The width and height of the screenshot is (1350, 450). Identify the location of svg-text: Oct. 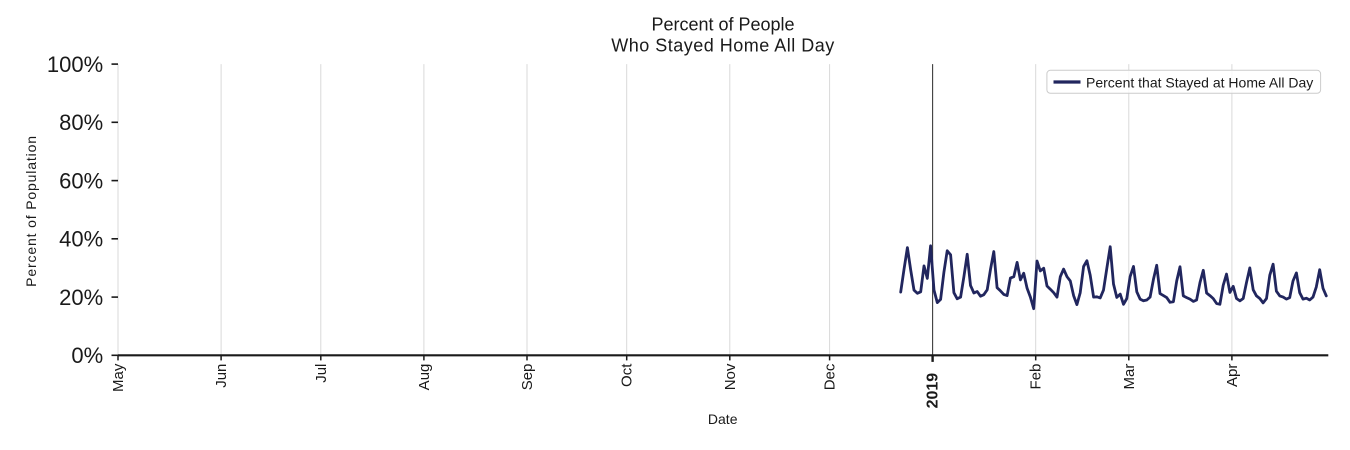
(627, 375).